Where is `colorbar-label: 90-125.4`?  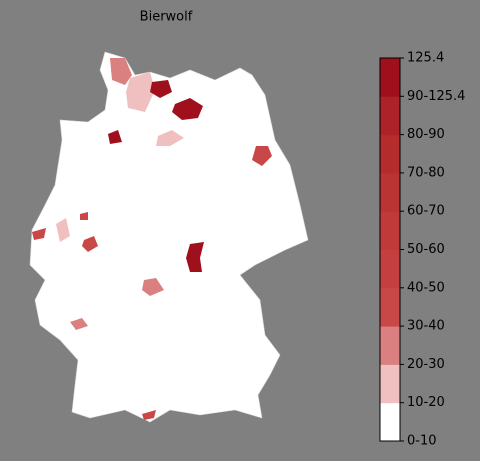
colorbar-label: 90-125.4 is located at coordinates (436, 96).